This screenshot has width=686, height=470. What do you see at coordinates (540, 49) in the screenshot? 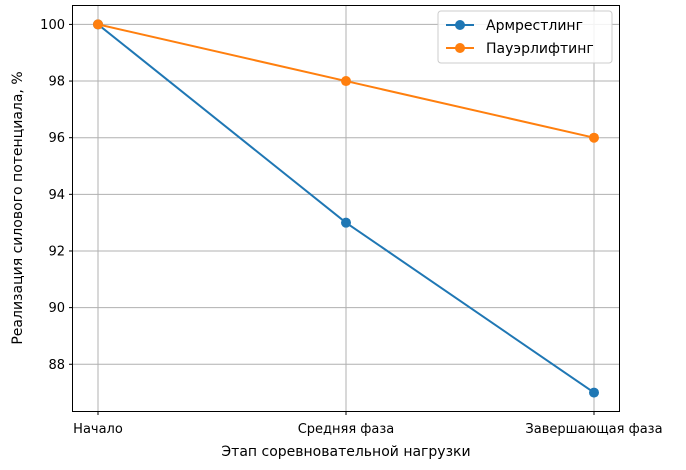
I see `legend-label: Пауэрлифтинг` at bounding box center [540, 49].